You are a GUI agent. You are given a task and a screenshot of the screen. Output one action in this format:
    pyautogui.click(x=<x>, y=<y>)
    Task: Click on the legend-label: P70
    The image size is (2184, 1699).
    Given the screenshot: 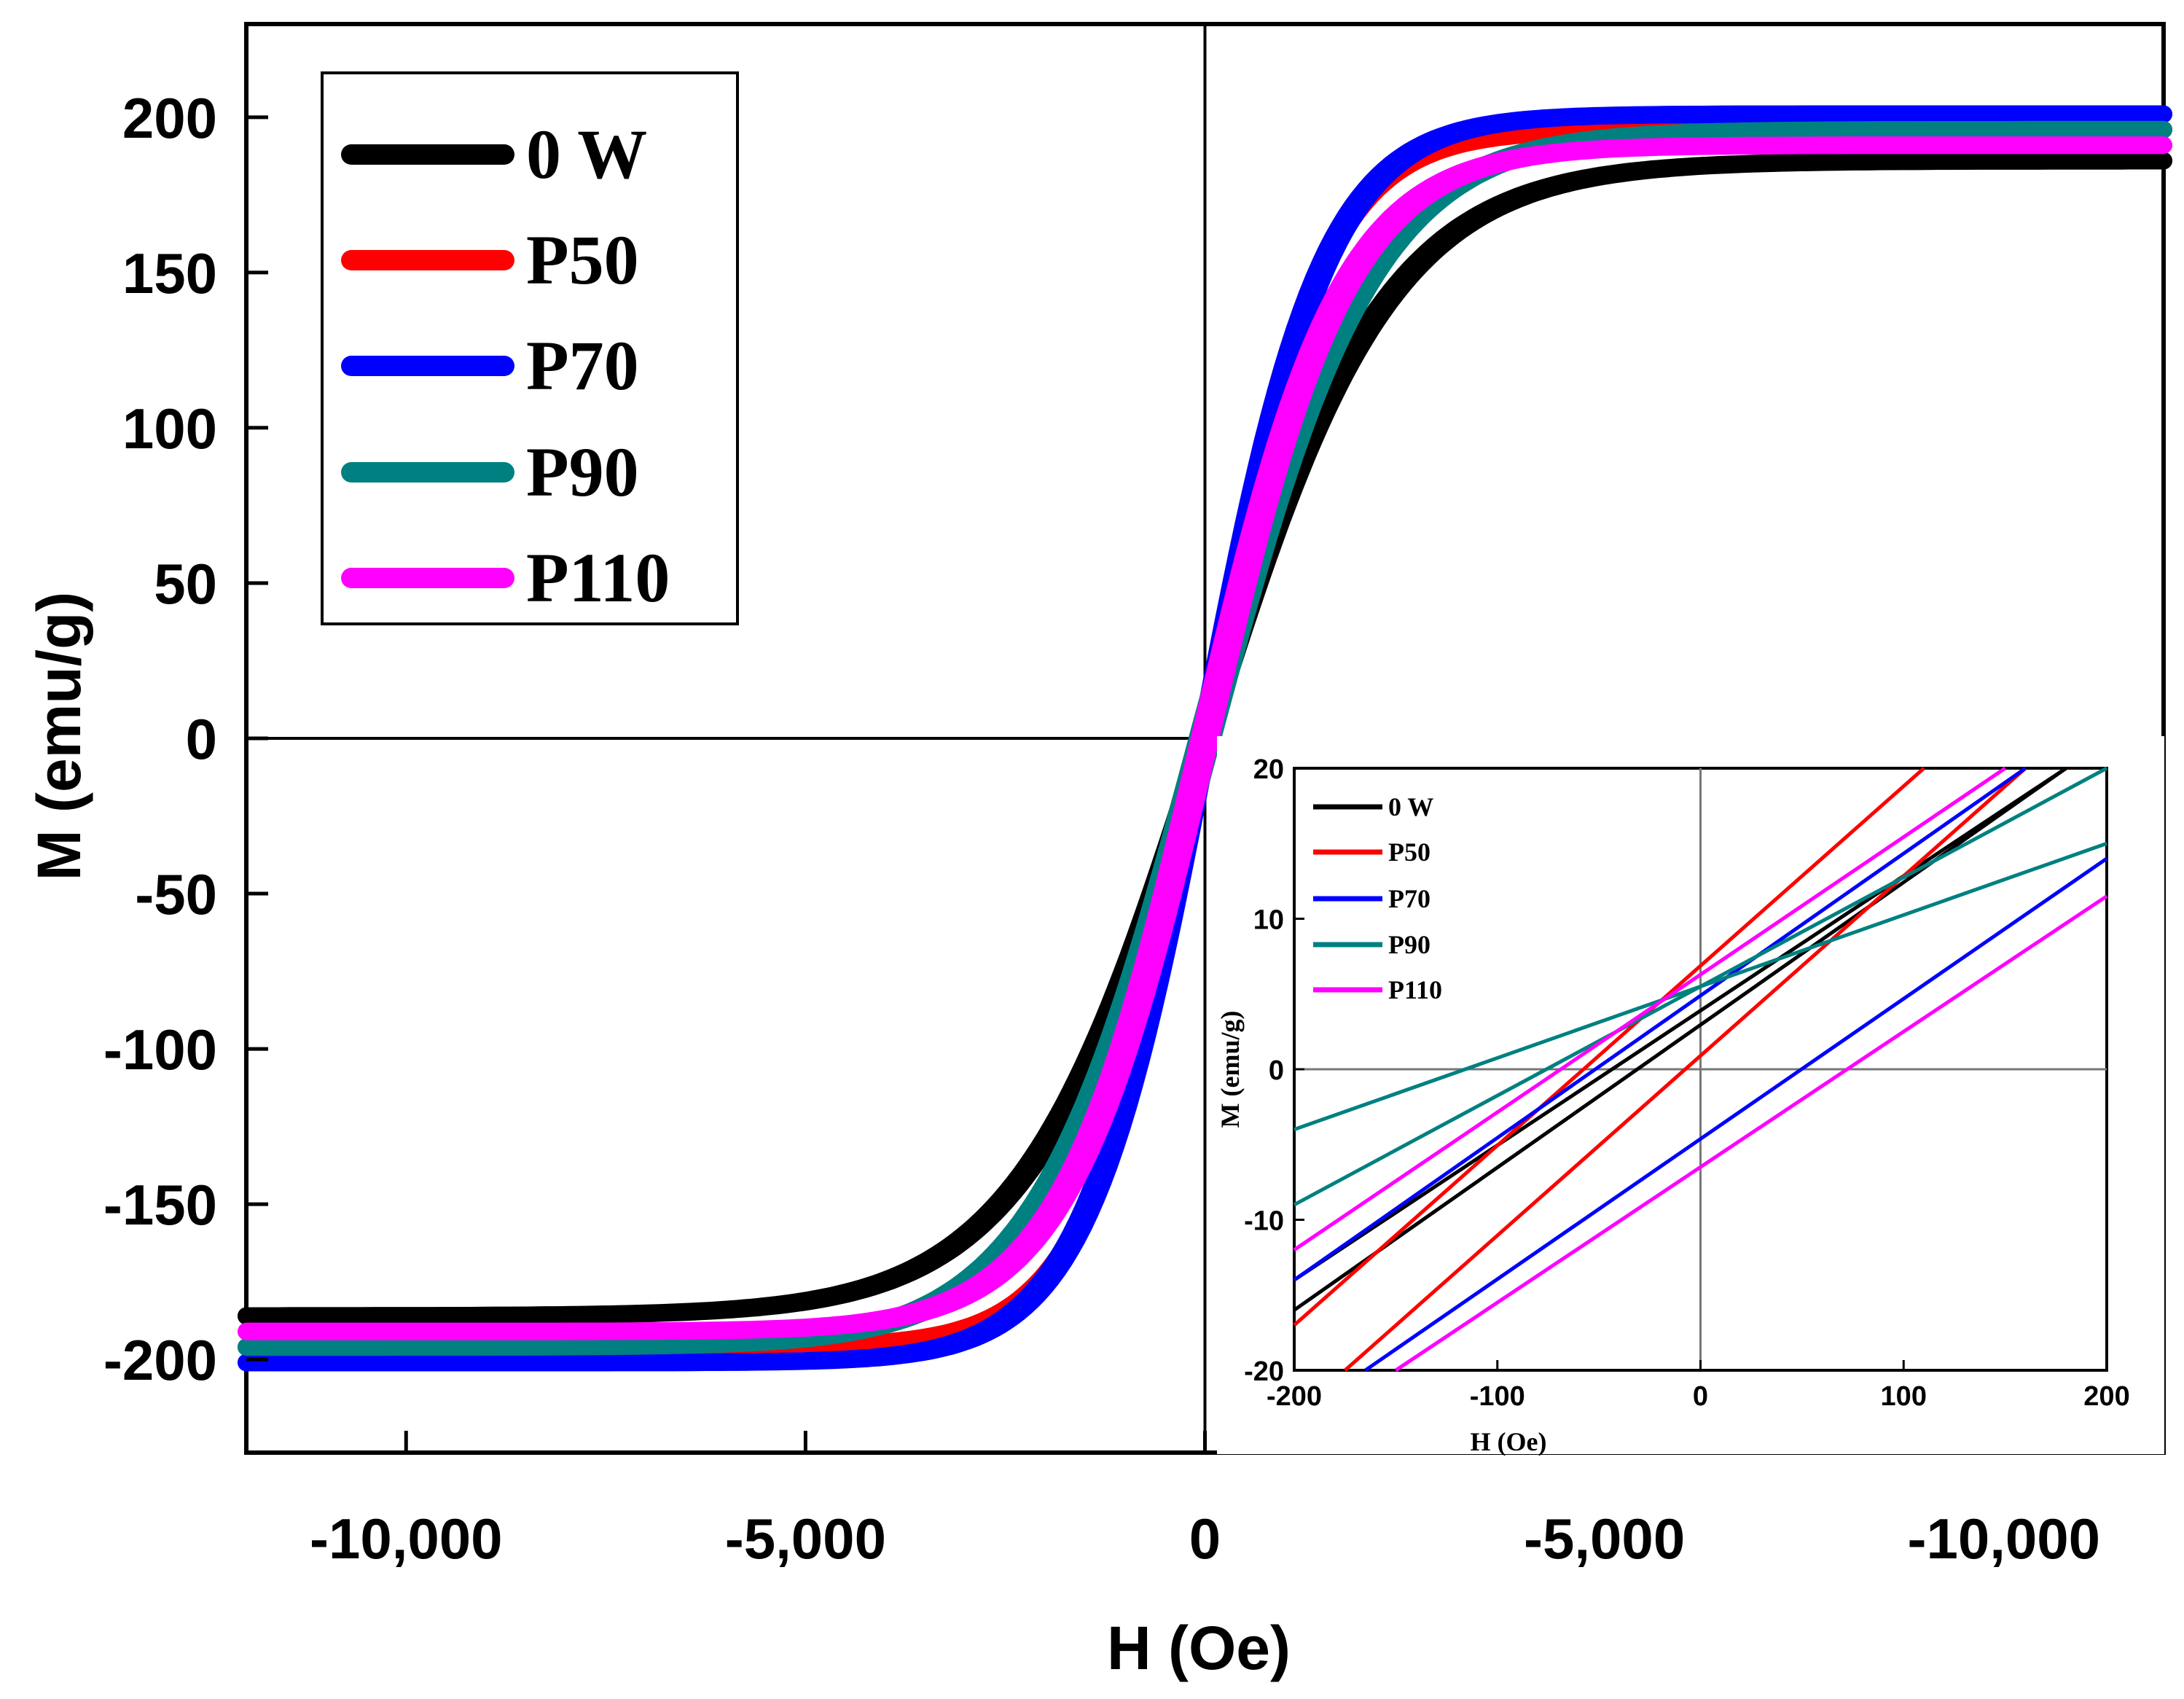 What is the action you would take?
    pyautogui.click(x=582, y=366)
    